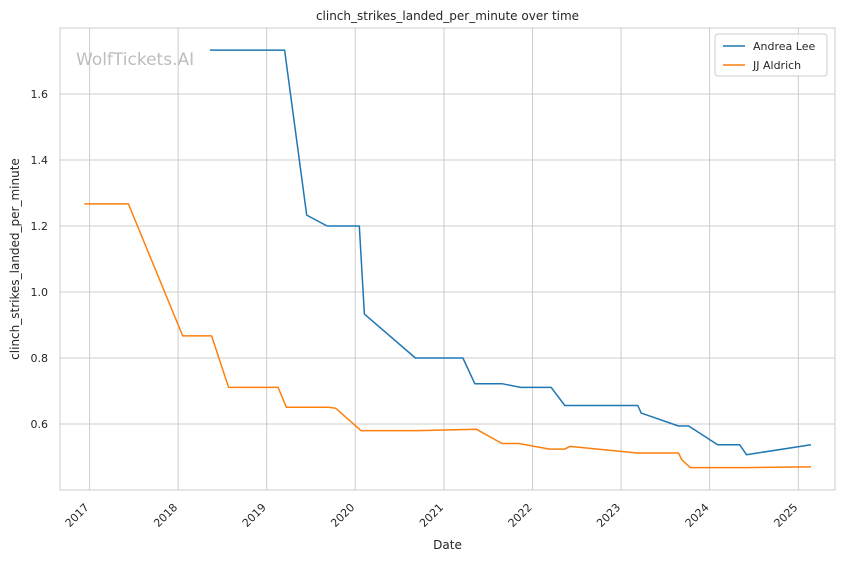 The width and height of the screenshot is (844, 561). Describe the element at coordinates (784, 46) in the screenshot. I see `legend-label: Andrea Lee` at that location.